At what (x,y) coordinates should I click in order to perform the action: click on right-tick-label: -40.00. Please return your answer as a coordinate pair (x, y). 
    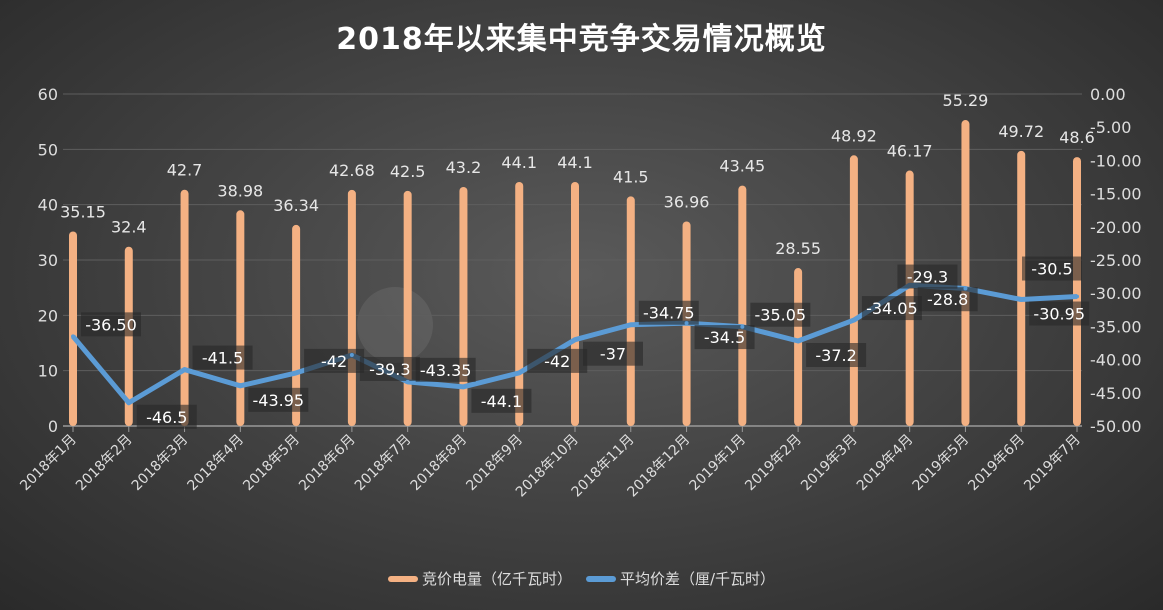
    Looking at the image, I should click on (1116, 360).